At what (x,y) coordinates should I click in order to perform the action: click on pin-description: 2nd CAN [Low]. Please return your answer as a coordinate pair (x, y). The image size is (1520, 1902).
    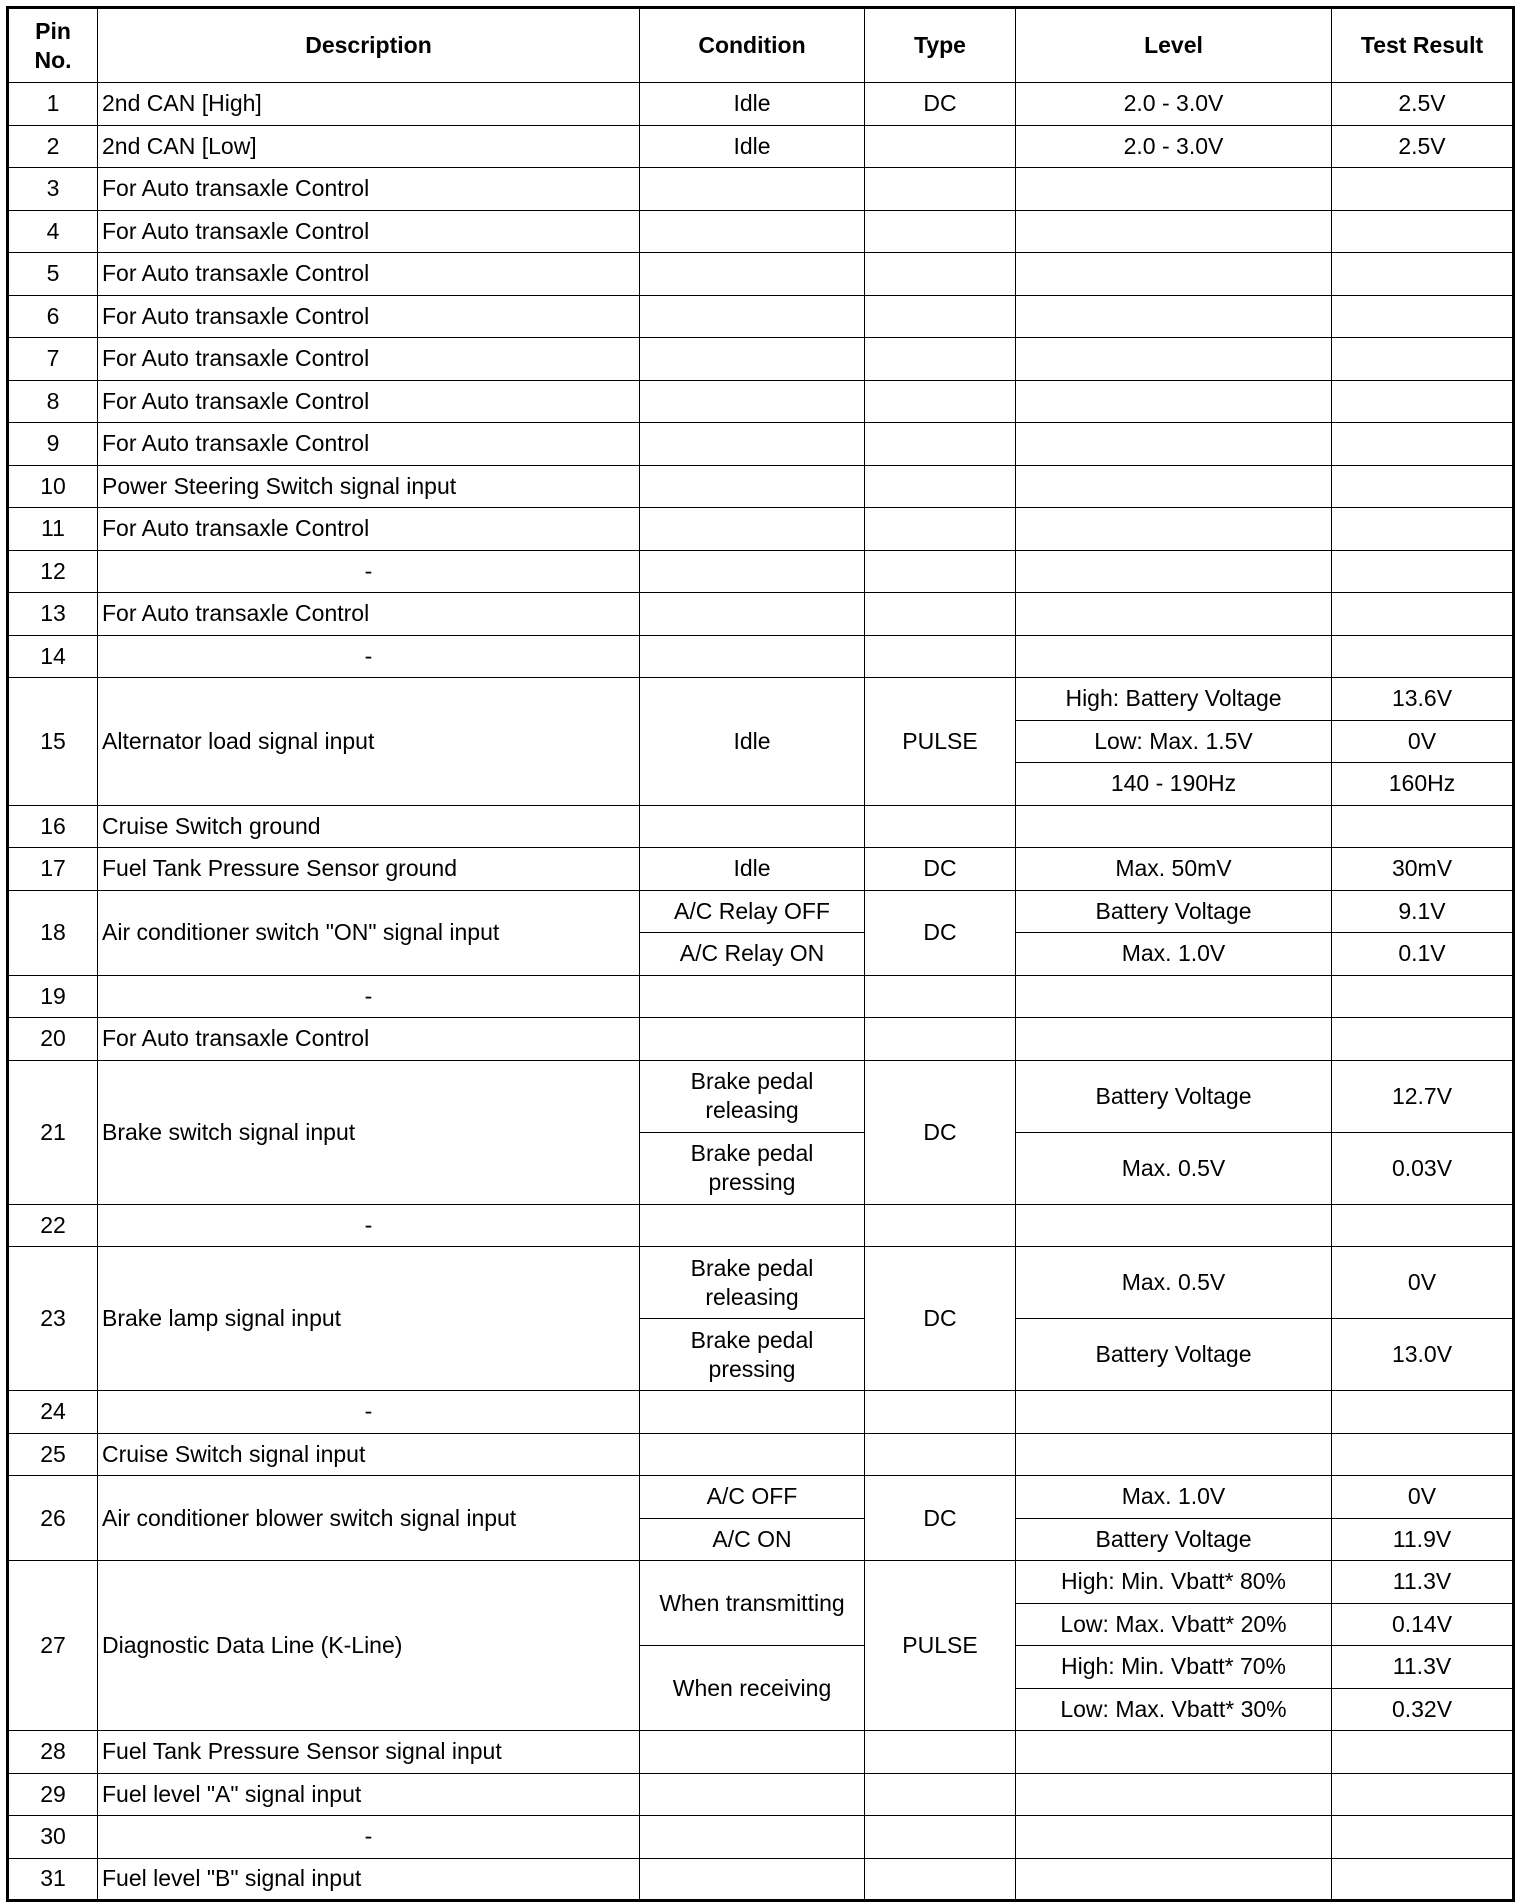
    Looking at the image, I should click on (368, 146).